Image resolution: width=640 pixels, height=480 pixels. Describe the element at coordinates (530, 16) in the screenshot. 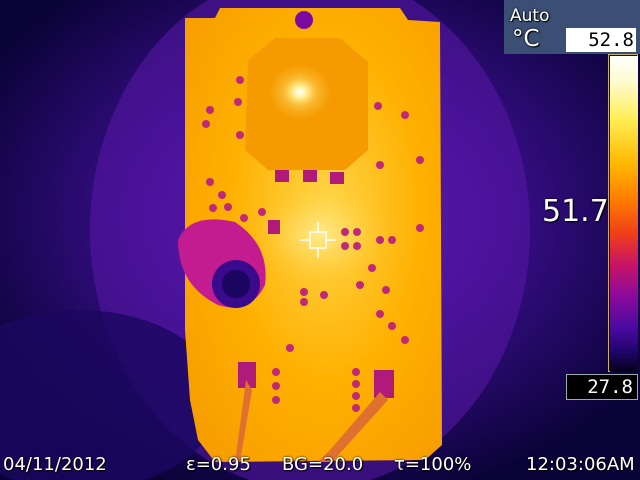

I see `range-mode-label: Auto` at that location.